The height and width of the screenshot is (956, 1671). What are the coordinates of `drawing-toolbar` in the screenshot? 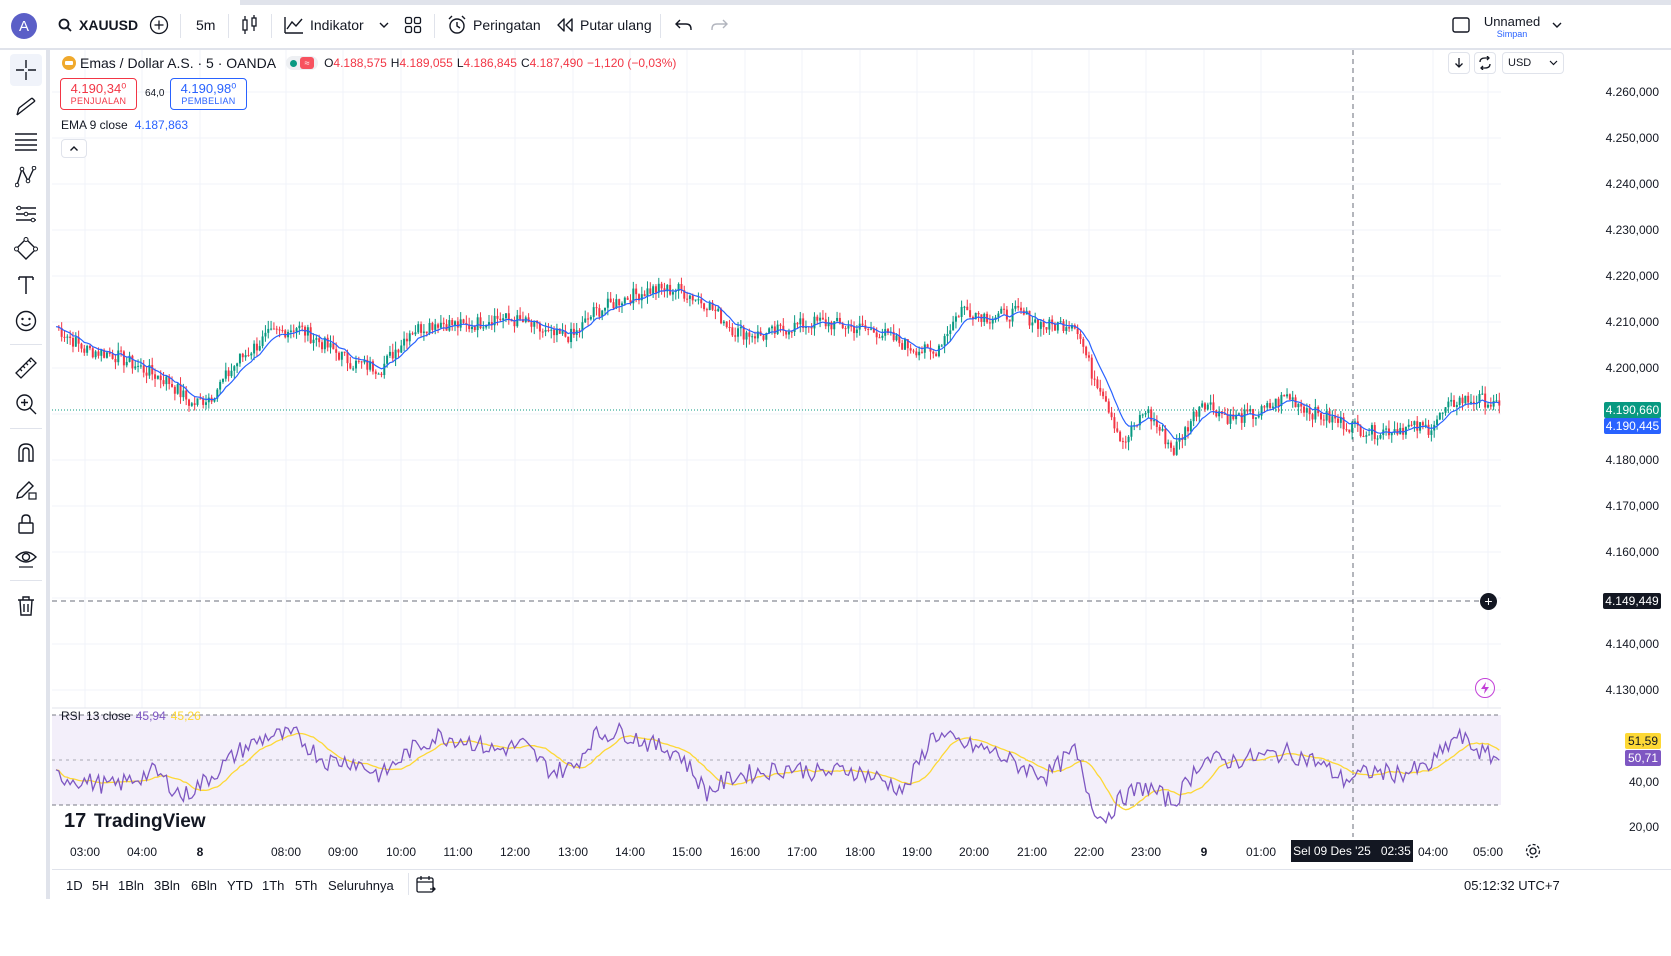 It's located at (25, 503).